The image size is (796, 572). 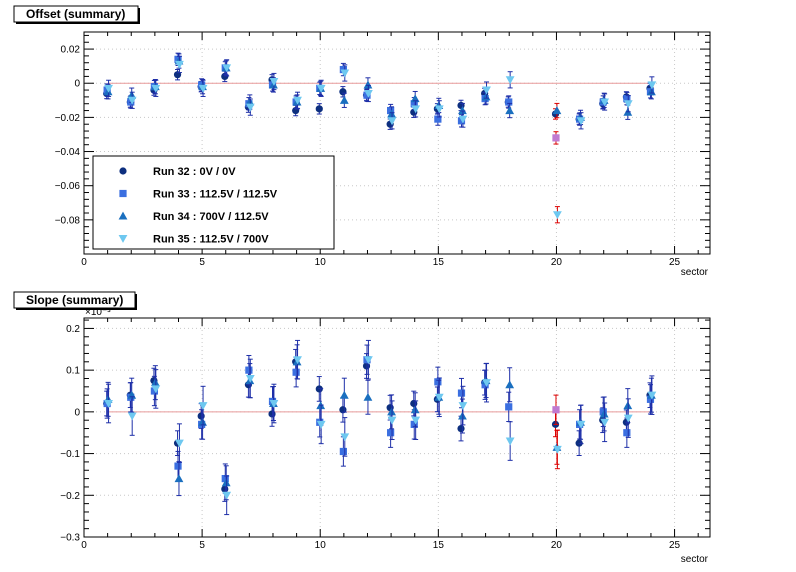 I want to click on y-tick-label: −0.08, so click(x=68, y=220).